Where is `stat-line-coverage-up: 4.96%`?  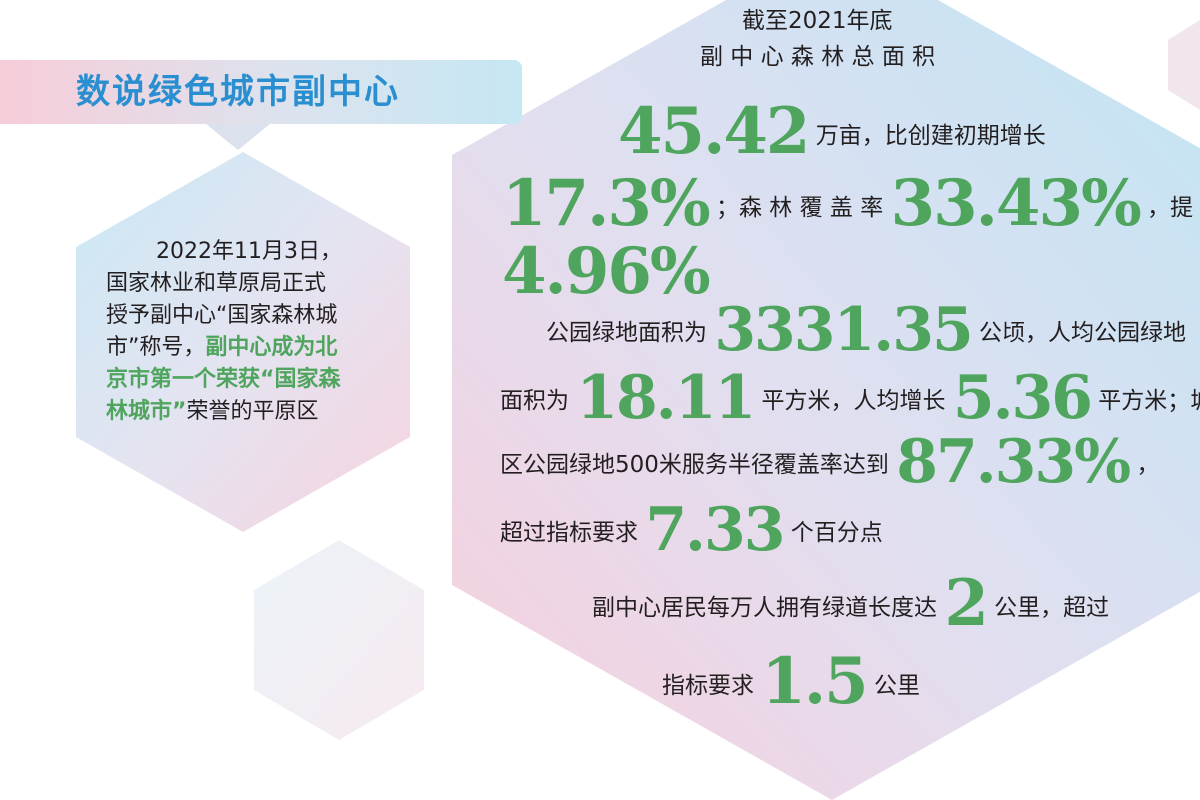
stat-line-coverage-up: 4.96% is located at coordinates (606, 272).